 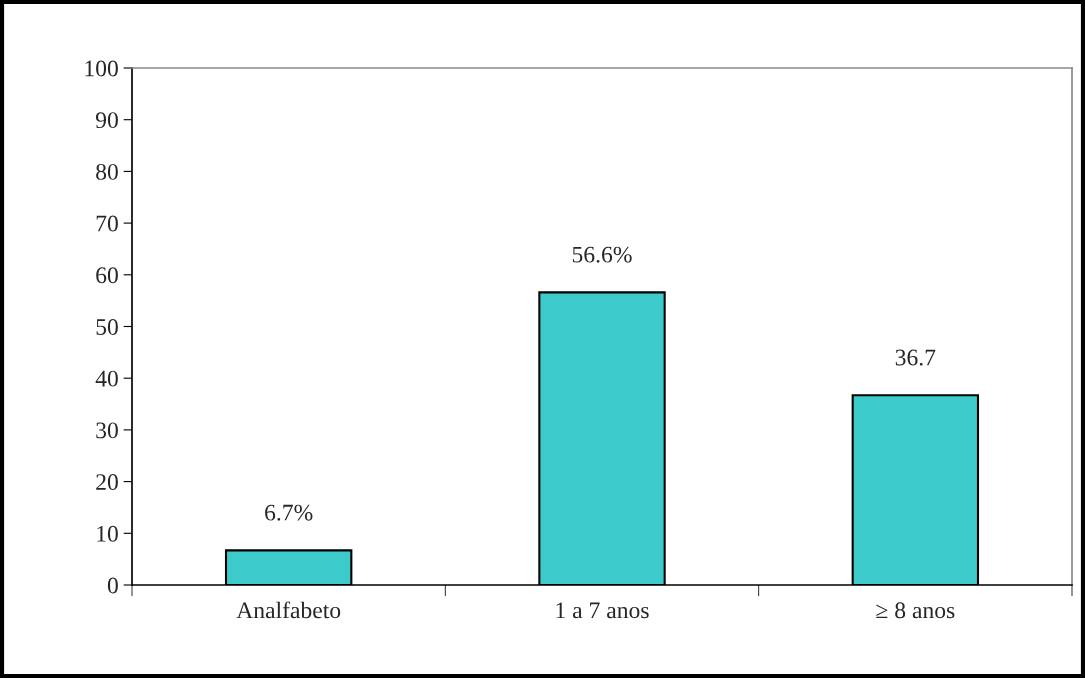 What do you see at coordinates (112, 585) in the screenshot?
I see `y-tick-label: 0` at bounding box center [112, 585].